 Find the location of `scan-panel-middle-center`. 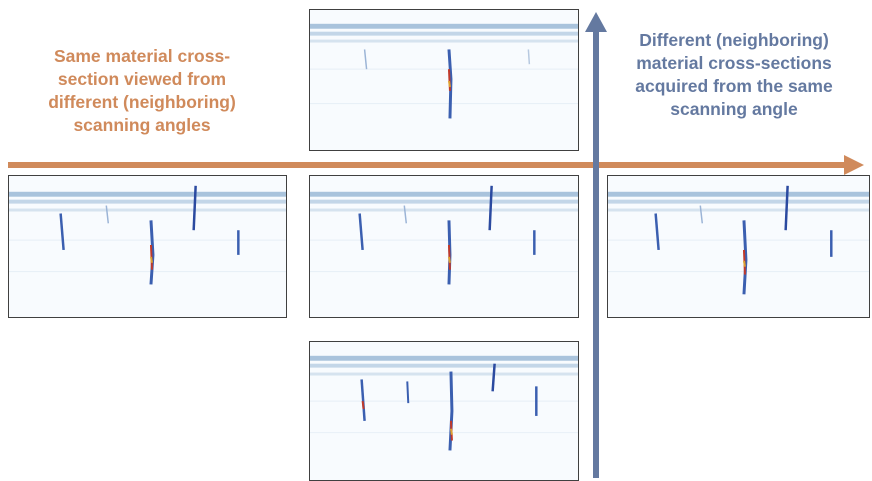

scan-panel-middle-center is located at coordinates (444, 246).